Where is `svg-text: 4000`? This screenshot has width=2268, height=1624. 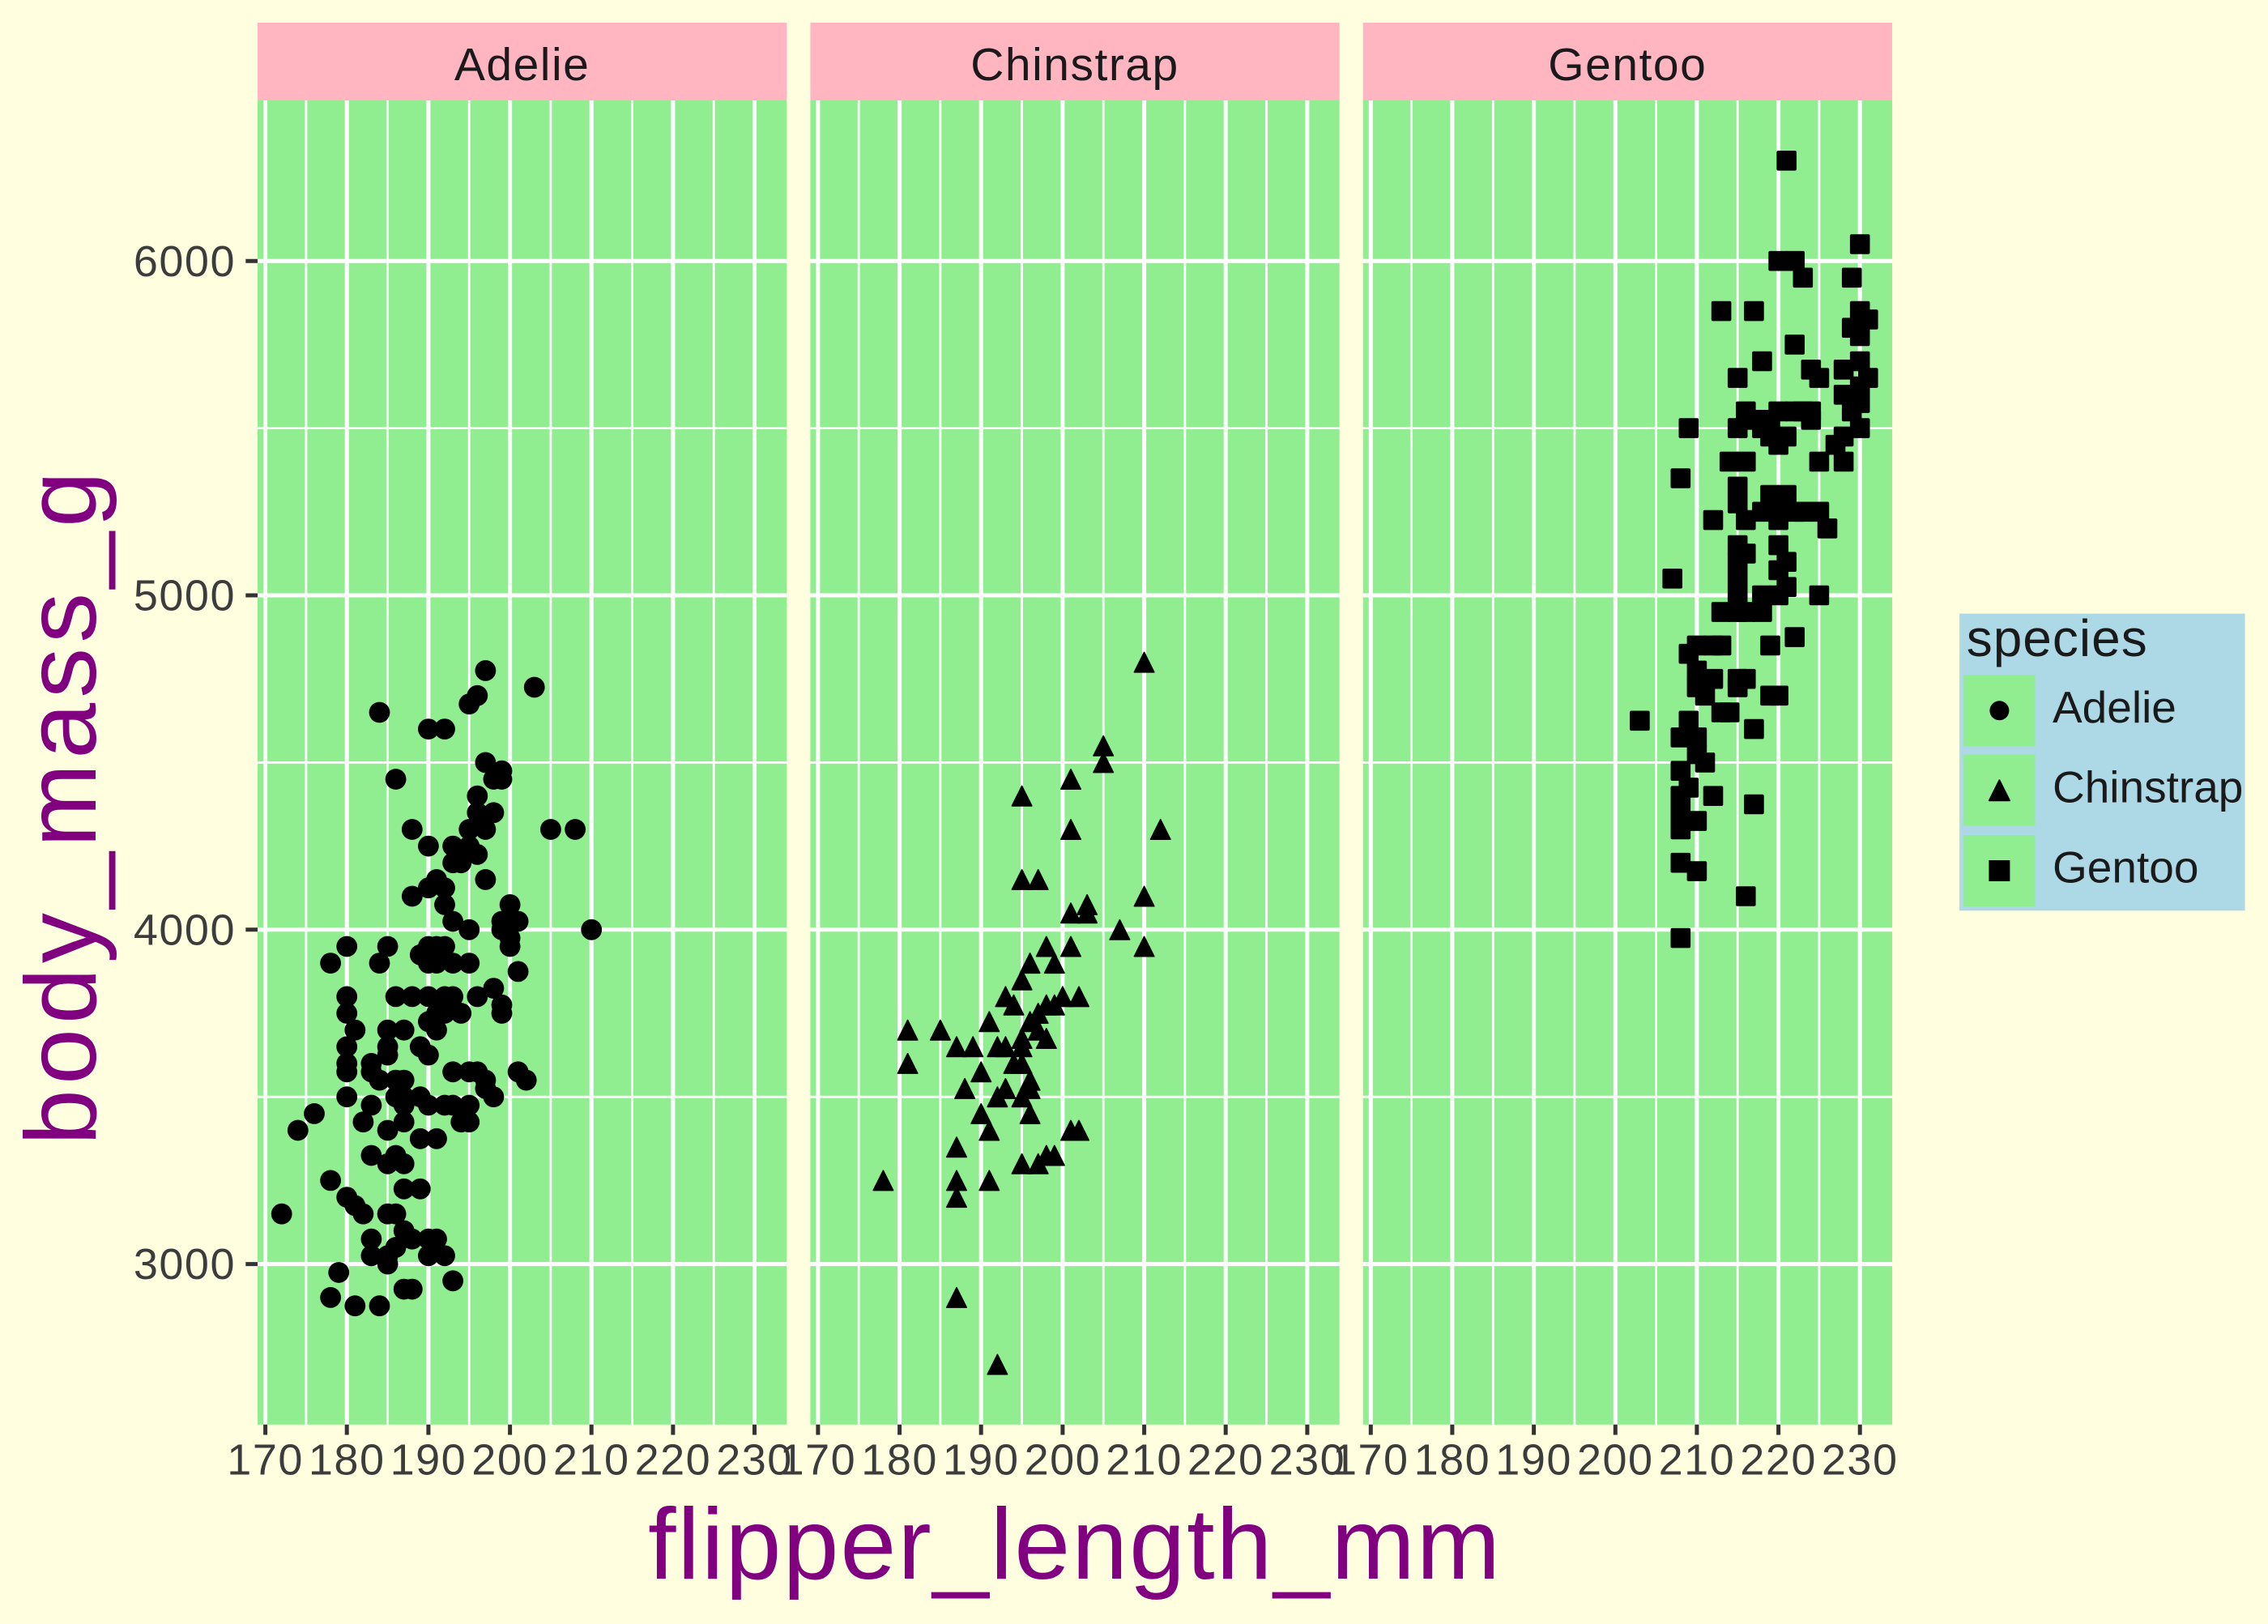
svg-text: 4000 is located at coordinates (185, 930).